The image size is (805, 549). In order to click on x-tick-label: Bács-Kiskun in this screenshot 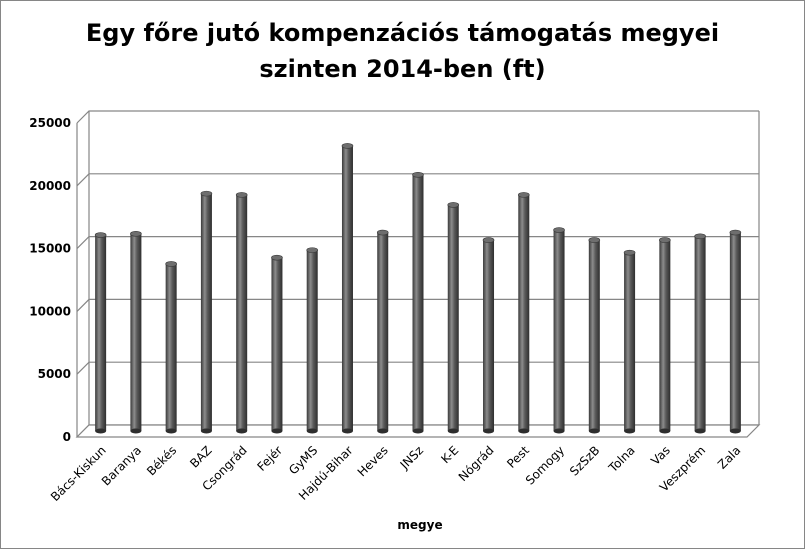, I will do `click(78, 473)`.